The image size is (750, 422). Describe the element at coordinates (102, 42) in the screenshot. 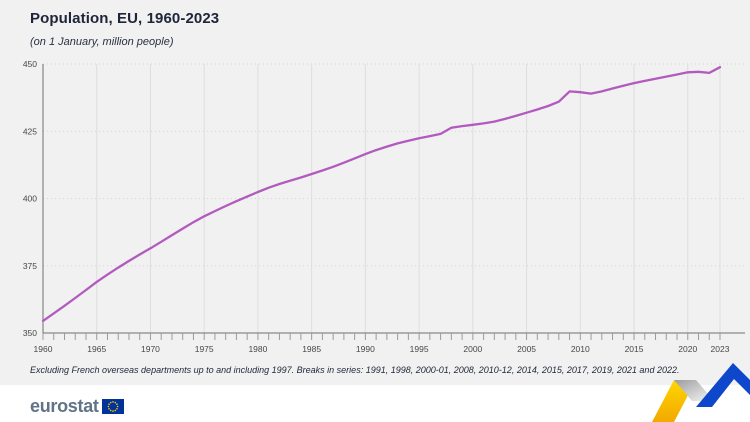

I see `chart-subtitle: (on 1 January, million people)` at that location.